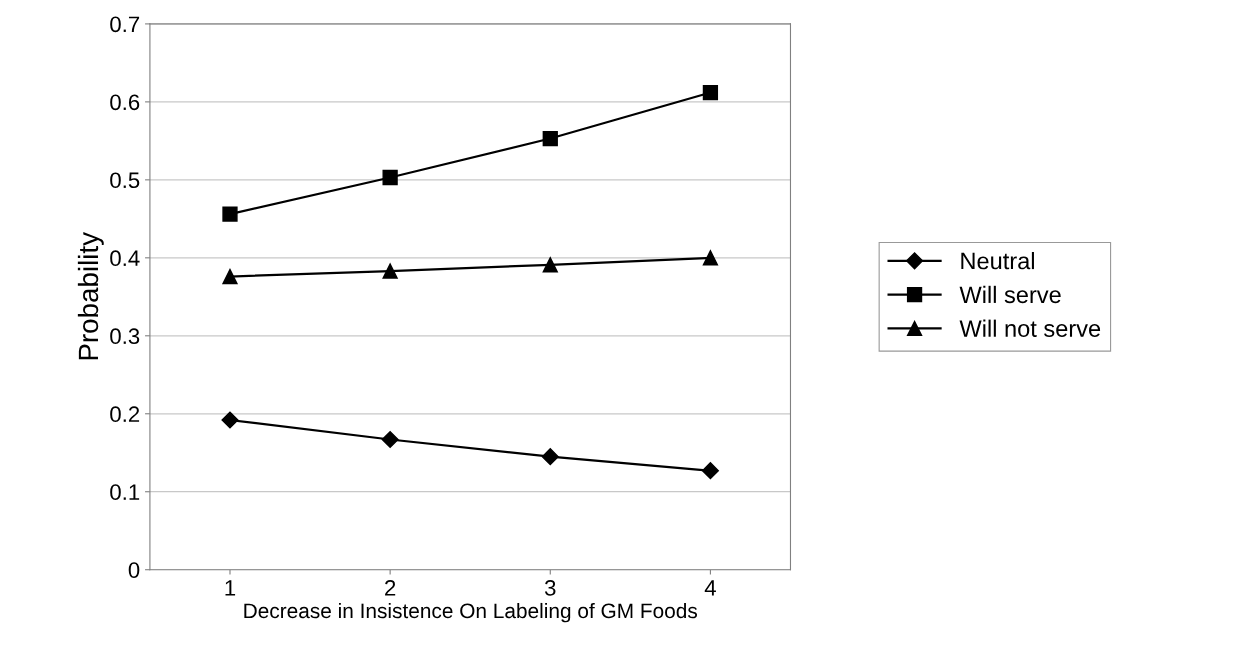  I want to click on y-tick-label: 0.2, so click(125, 414).